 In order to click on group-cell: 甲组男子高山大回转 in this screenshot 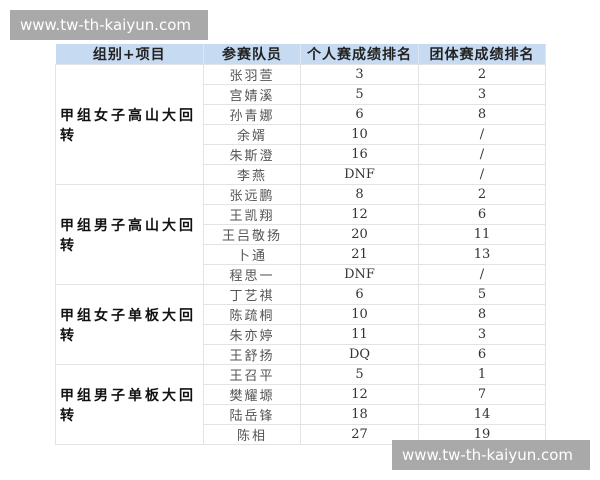, I will do `click(129, 234)`.